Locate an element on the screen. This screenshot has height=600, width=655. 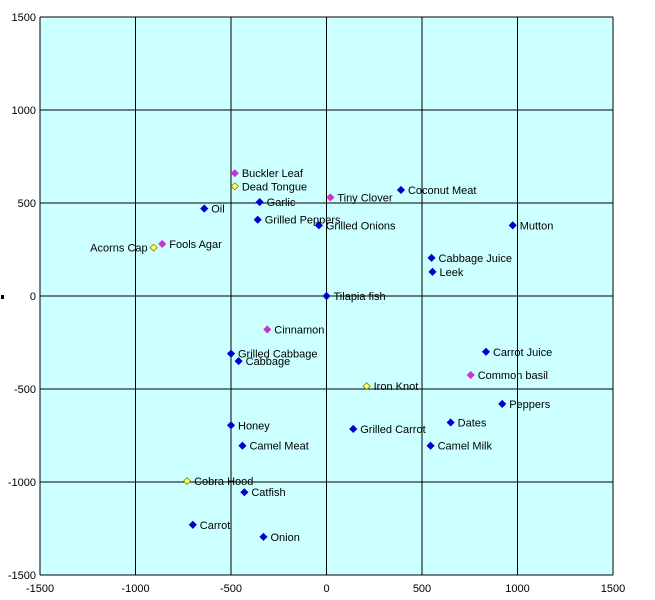
y-tick-label: -500 is located at coordinates (25, 390).